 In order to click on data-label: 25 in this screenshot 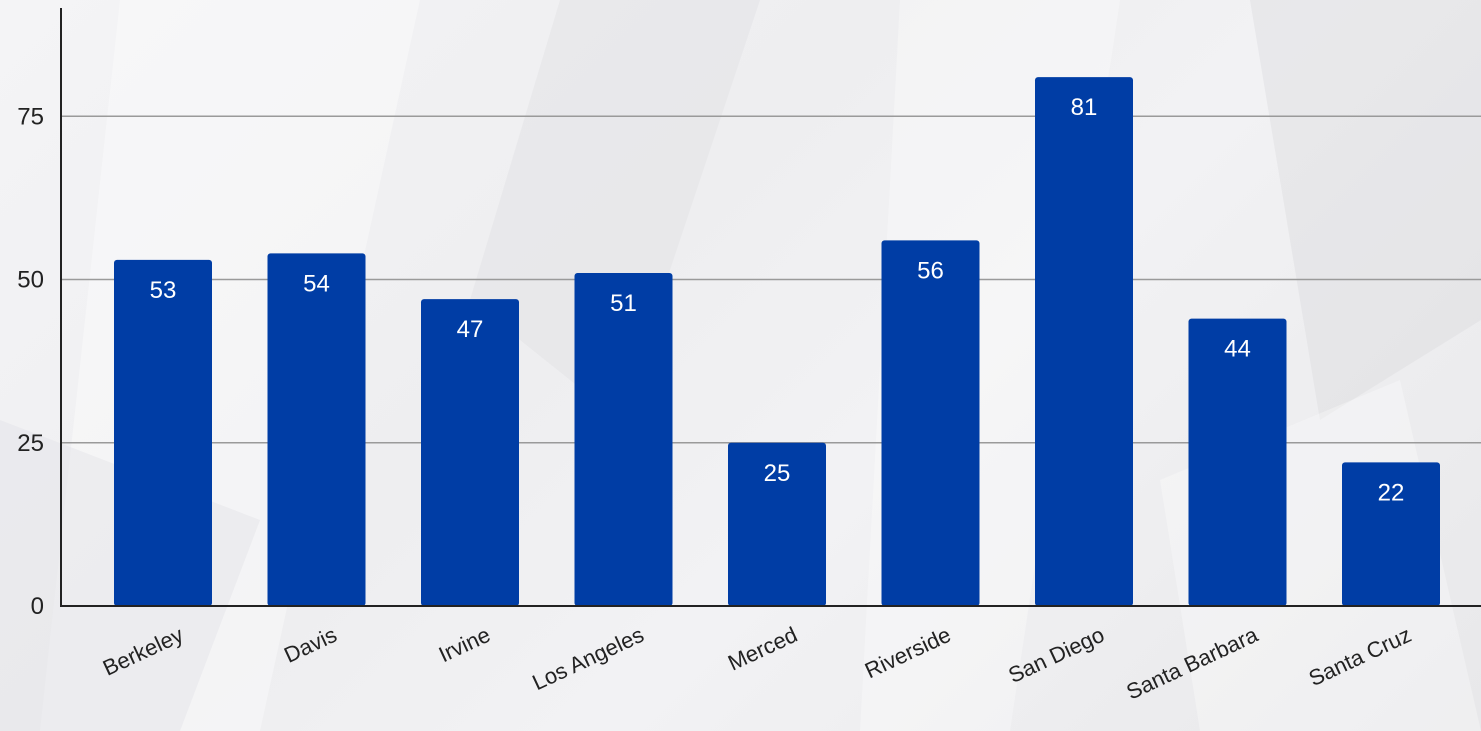, I will do `click(777, 473)`.